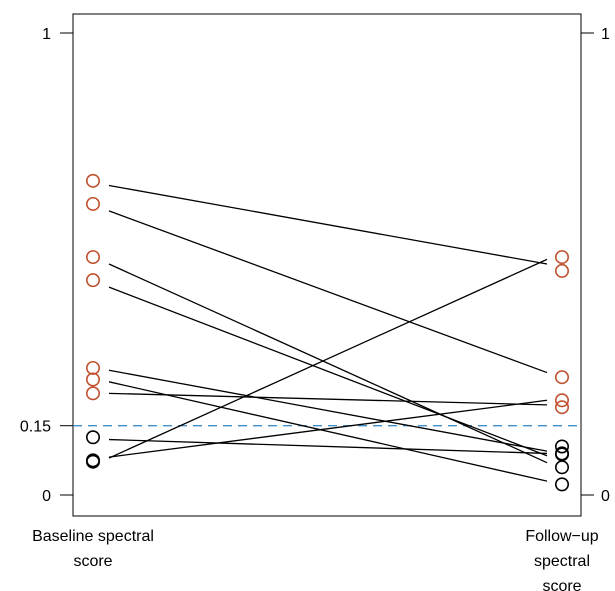 Image resolution: width=615 pixels, height=591 pixels. Describe the element at coordinates (46, 496) in the screenshot. I see `left-tick-label: 0` at that location.